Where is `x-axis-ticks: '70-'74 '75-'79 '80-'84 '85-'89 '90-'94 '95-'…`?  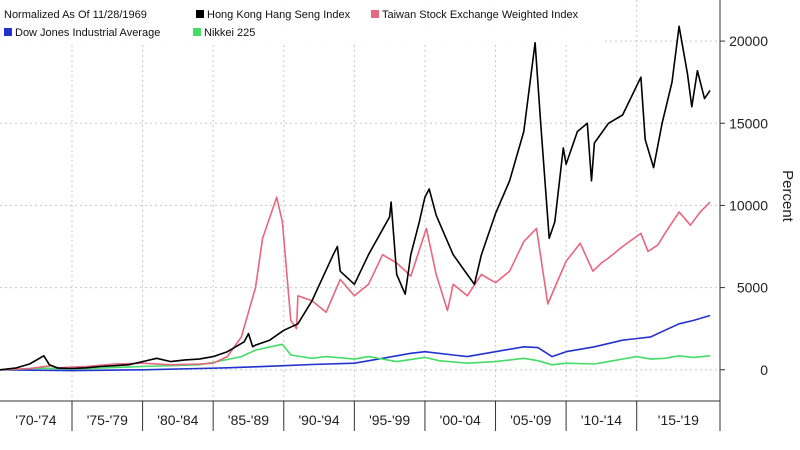
x-axis-ticks: '70-'74 '75-'79 '80-'84 '85-'89 '90-'94 '95-'… is located at coordinates (357, 416).